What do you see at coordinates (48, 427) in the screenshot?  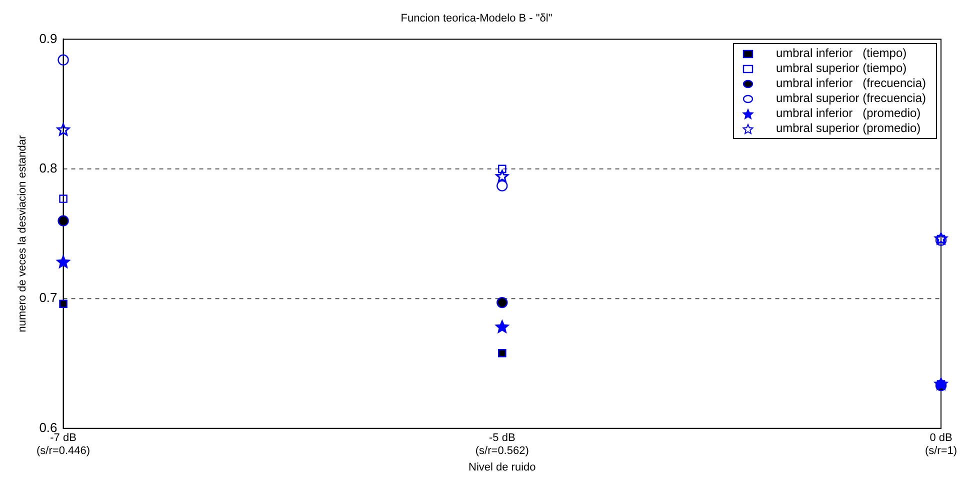 I see `y-tick-label: 0.6` at bounding box center [48, 427].